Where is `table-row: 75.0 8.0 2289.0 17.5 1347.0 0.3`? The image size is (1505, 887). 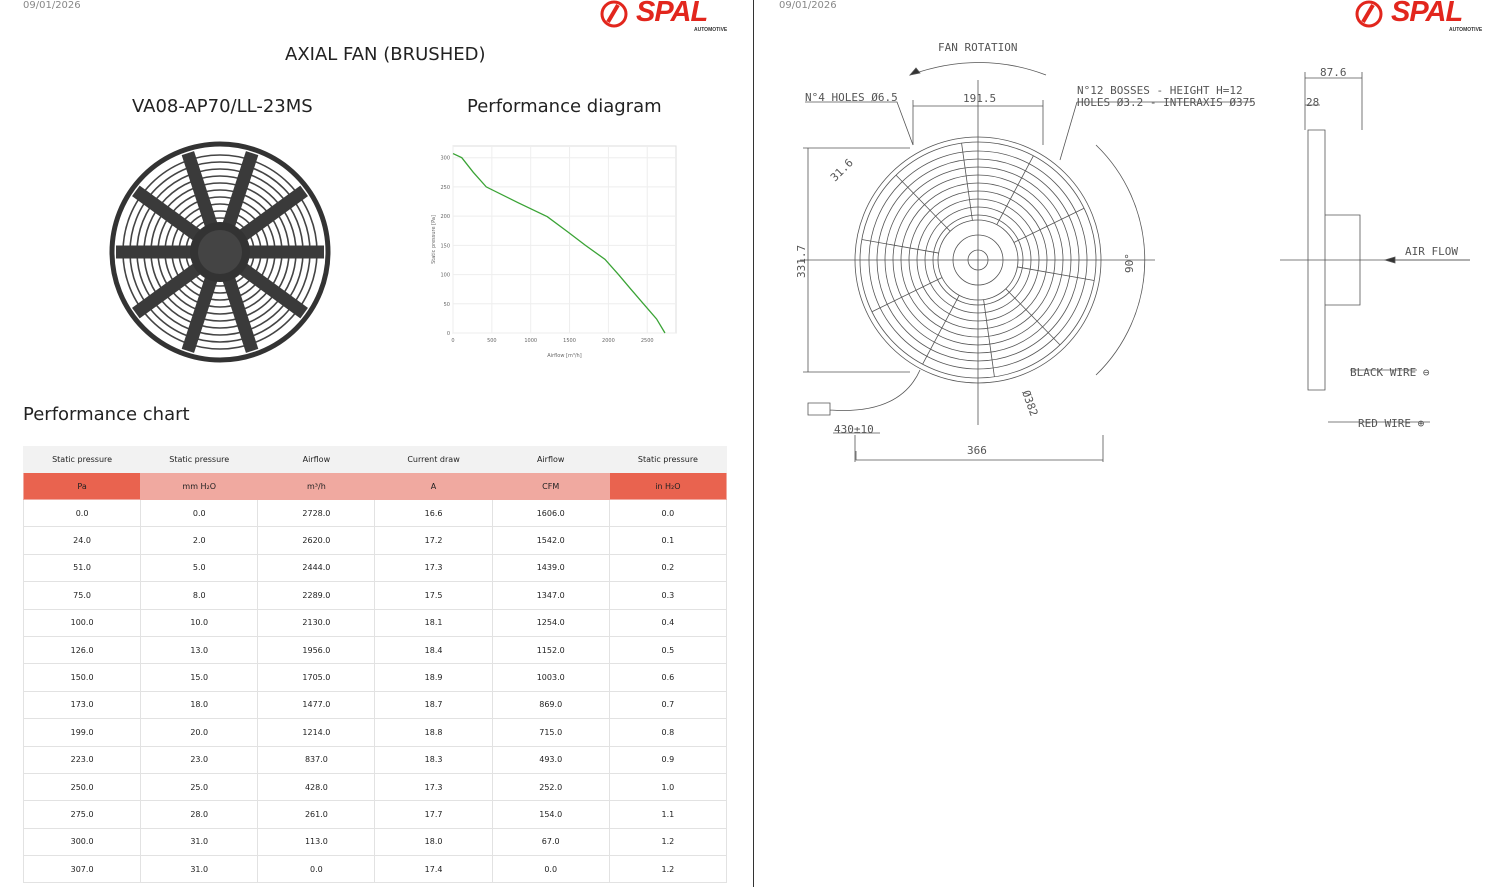
table-row: 75.0 8.0 2289.0 17.5 1347.0 0.3 is located at coordinates (375, 595).